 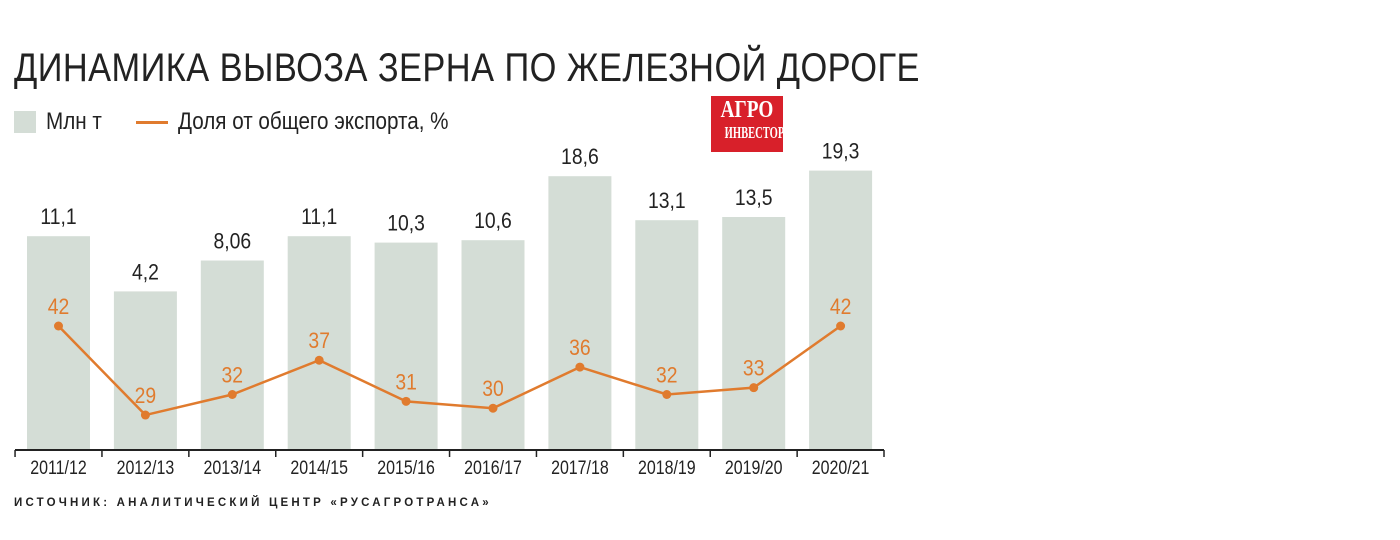 What do you see at coordinates (319, 468) in the screenshot?
I see `x-tick-label: 2014/15` at bounding box center [319, 468].